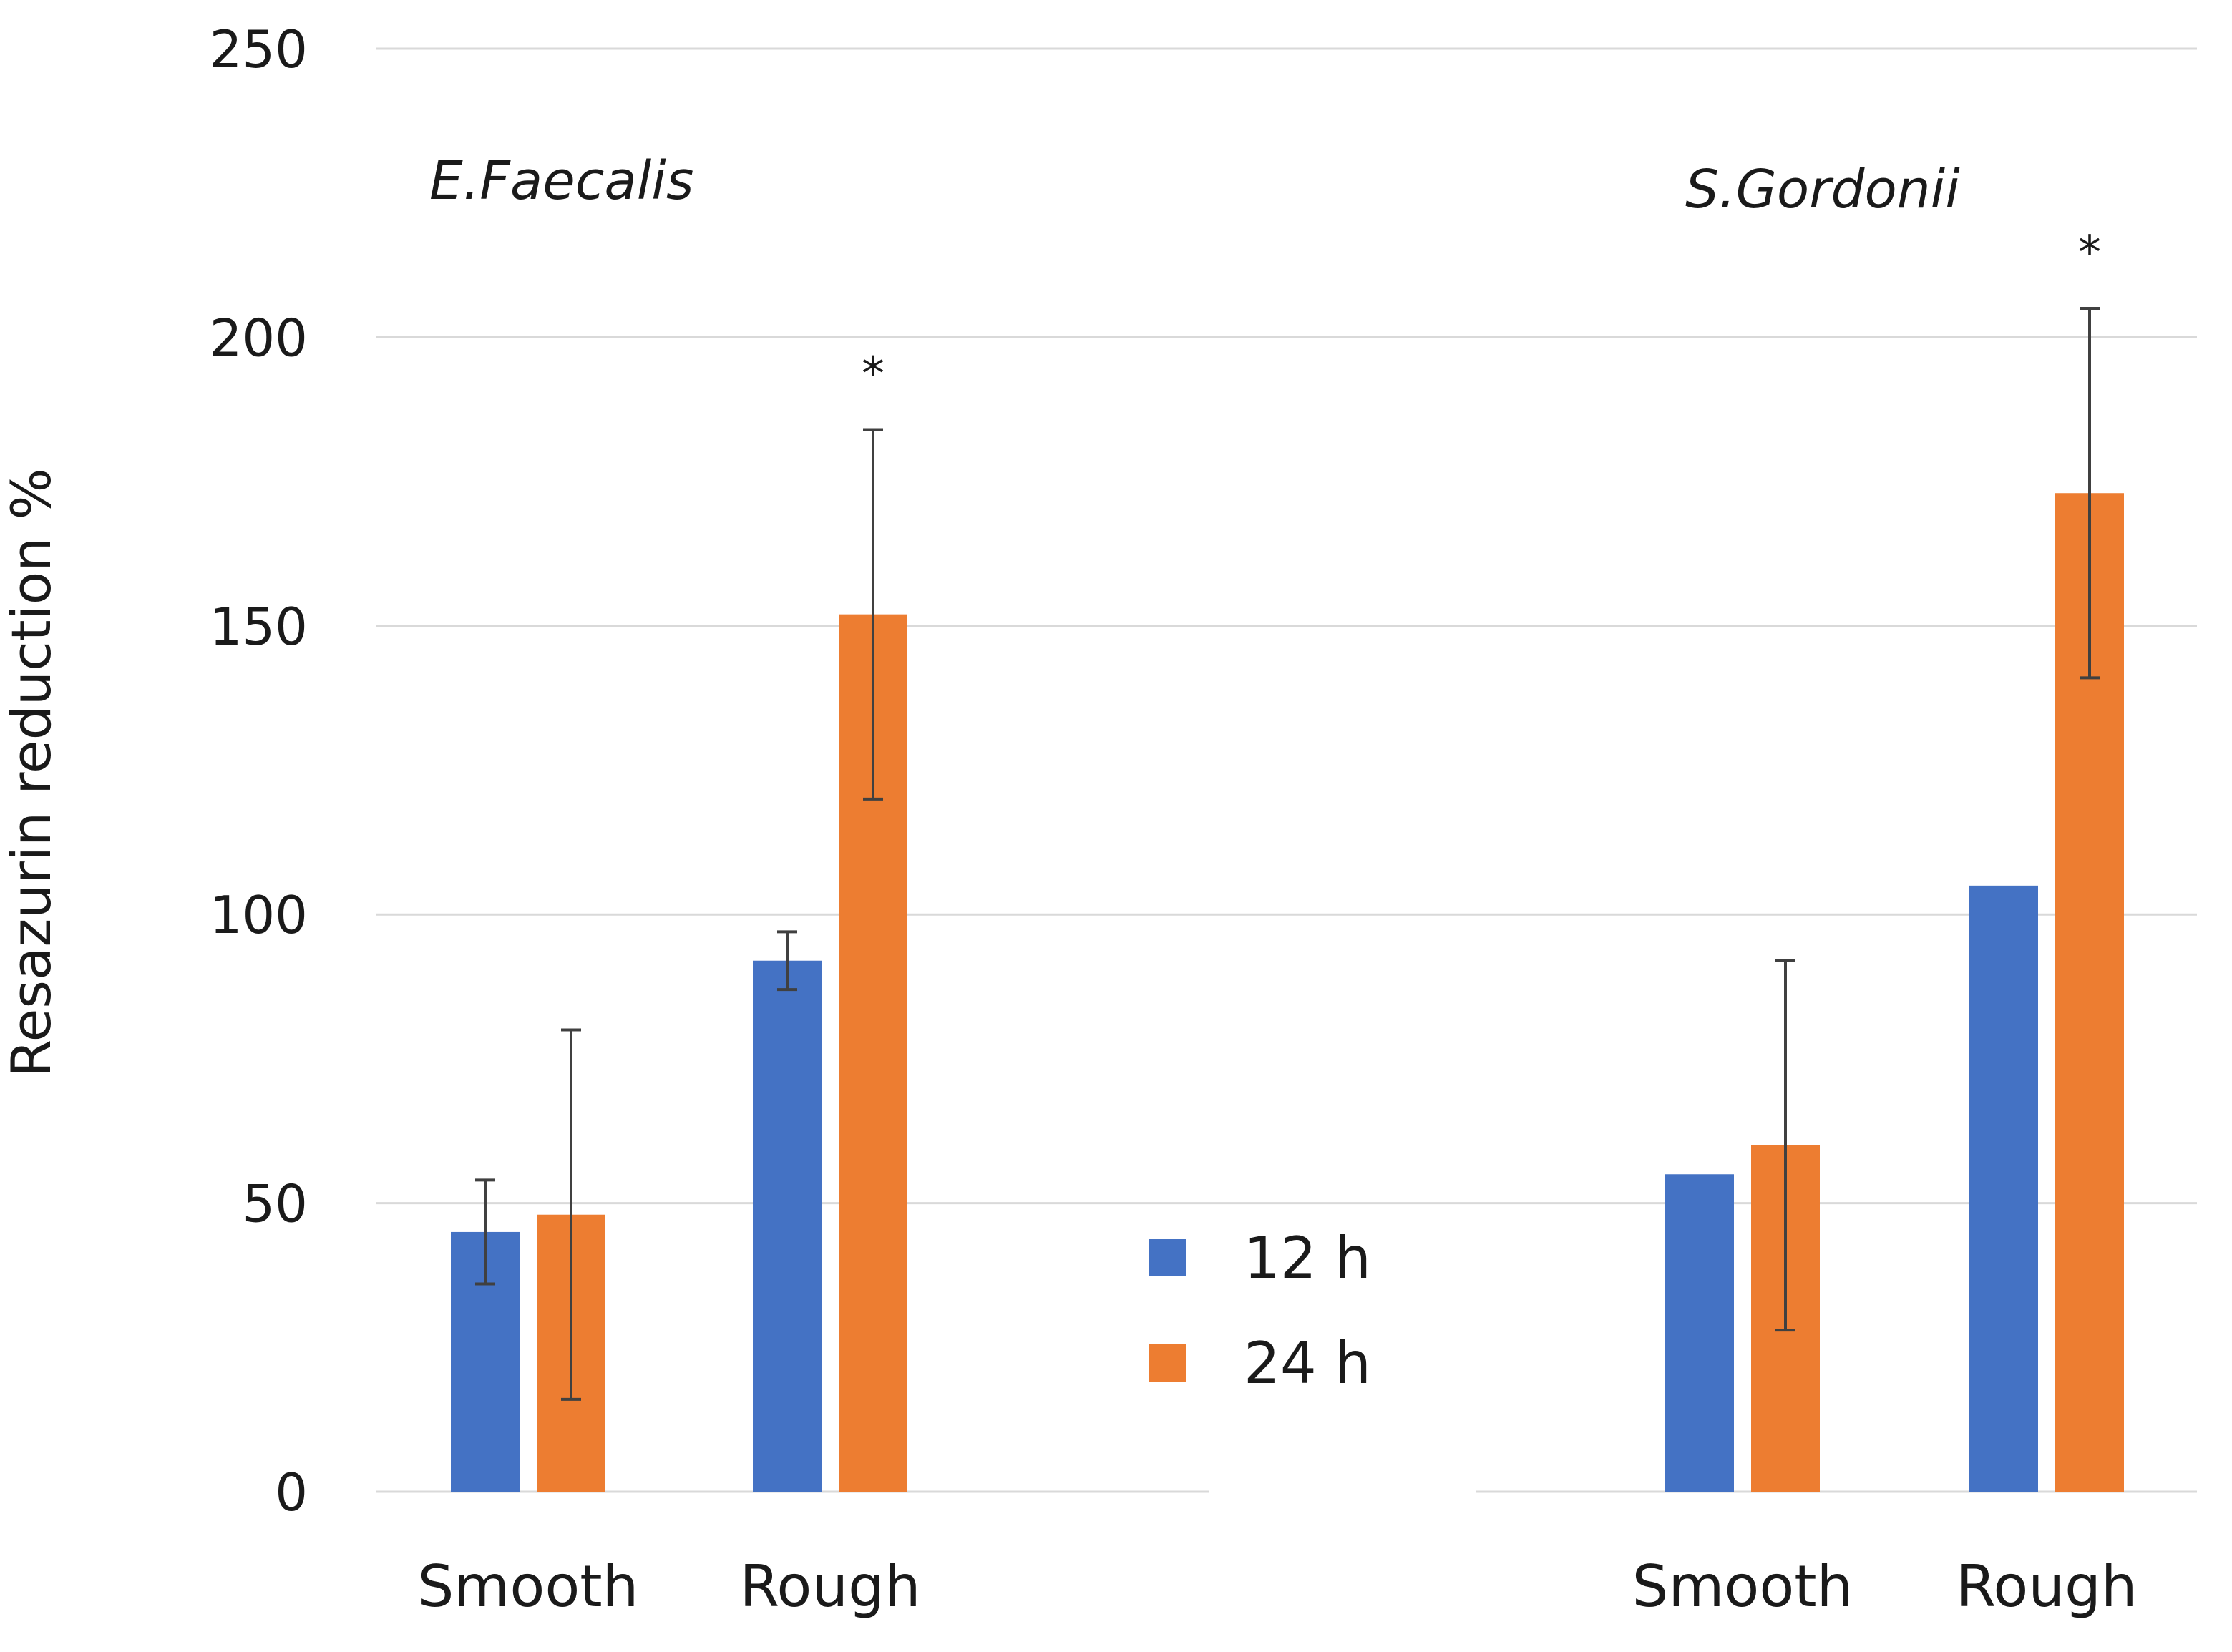 Image resolution: width=2232 pixels, height=1652 pixels. Describe the element at coordinates (259, 49) in the screenshot. I see `y-tick-label-250: 250` at that location.